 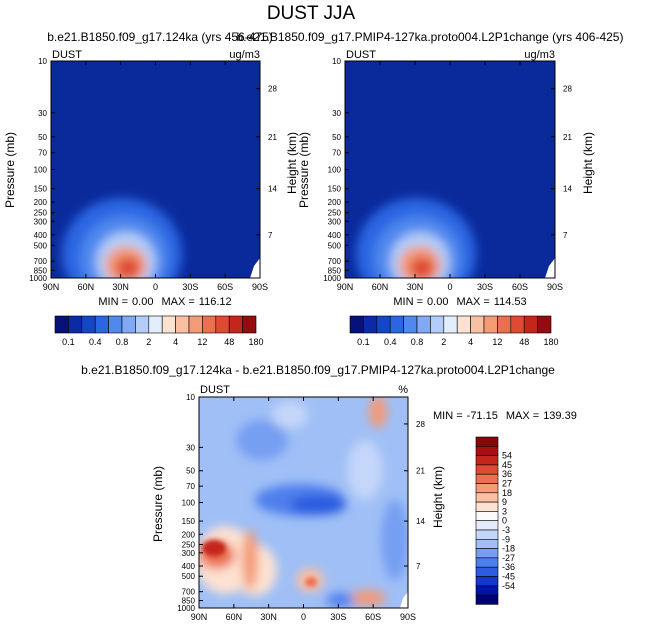 What do you see at coordinates (189, 534) in the screenshot?
I see `panel-diff-ytick-label: 200` at bounding box center [189, 534].